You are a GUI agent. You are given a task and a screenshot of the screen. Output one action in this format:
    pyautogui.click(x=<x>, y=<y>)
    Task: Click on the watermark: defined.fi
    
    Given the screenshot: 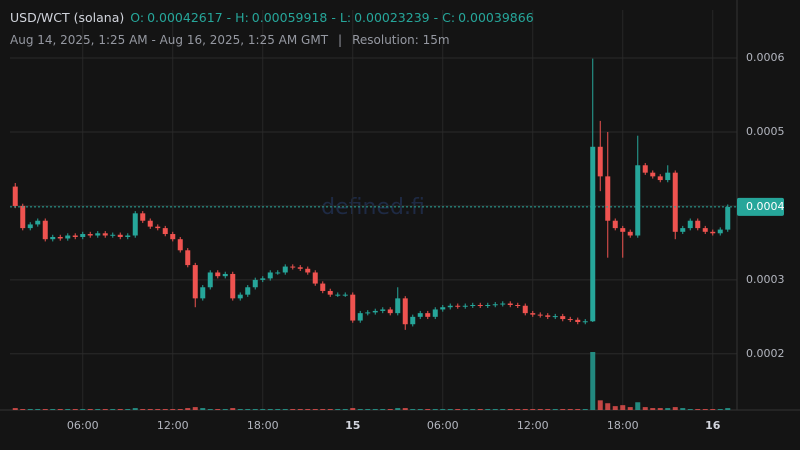 What is the action you would take?
    pyautogui.click(x=373, y=207)
    